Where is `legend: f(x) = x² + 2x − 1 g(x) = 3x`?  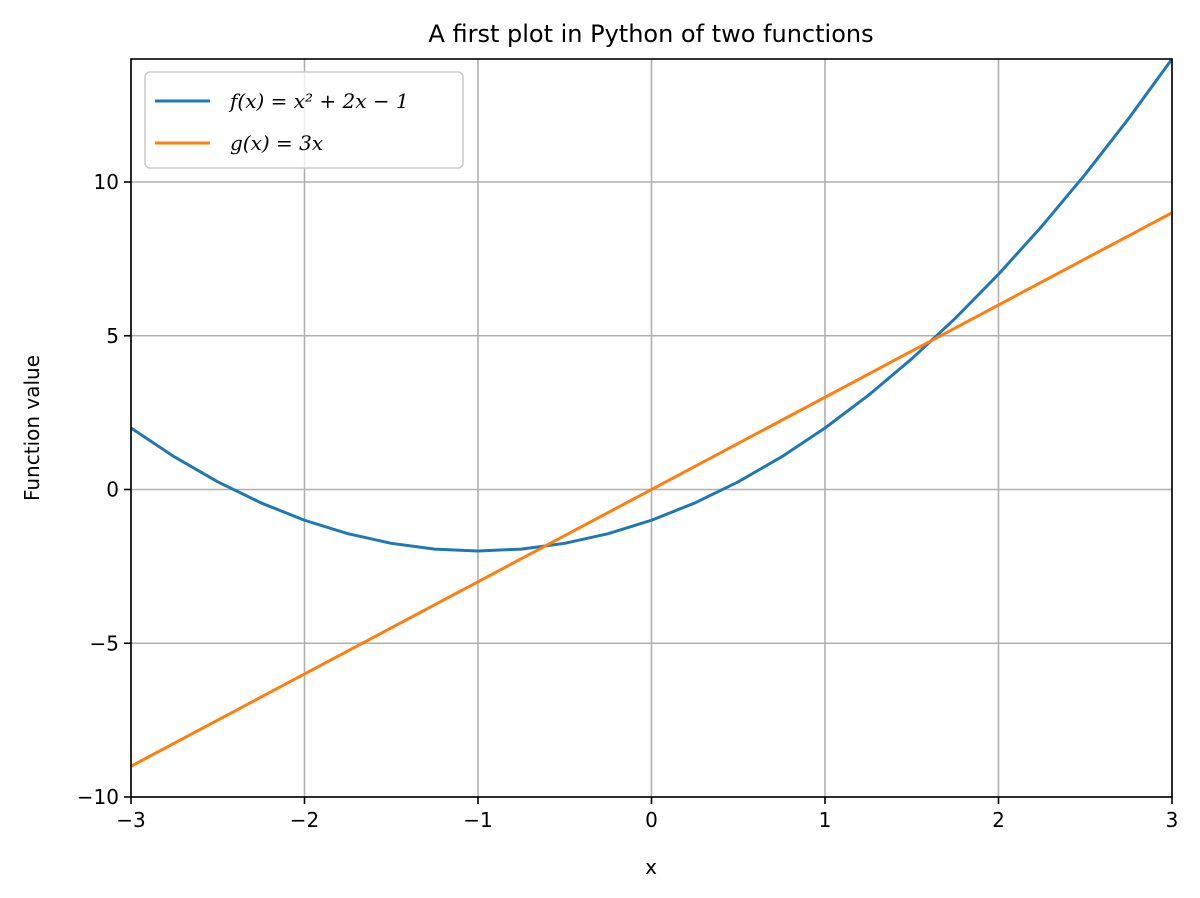 legend: f(x) = x² + 2x − 1 g(x) = 3x is located at coordinates (304, 120).